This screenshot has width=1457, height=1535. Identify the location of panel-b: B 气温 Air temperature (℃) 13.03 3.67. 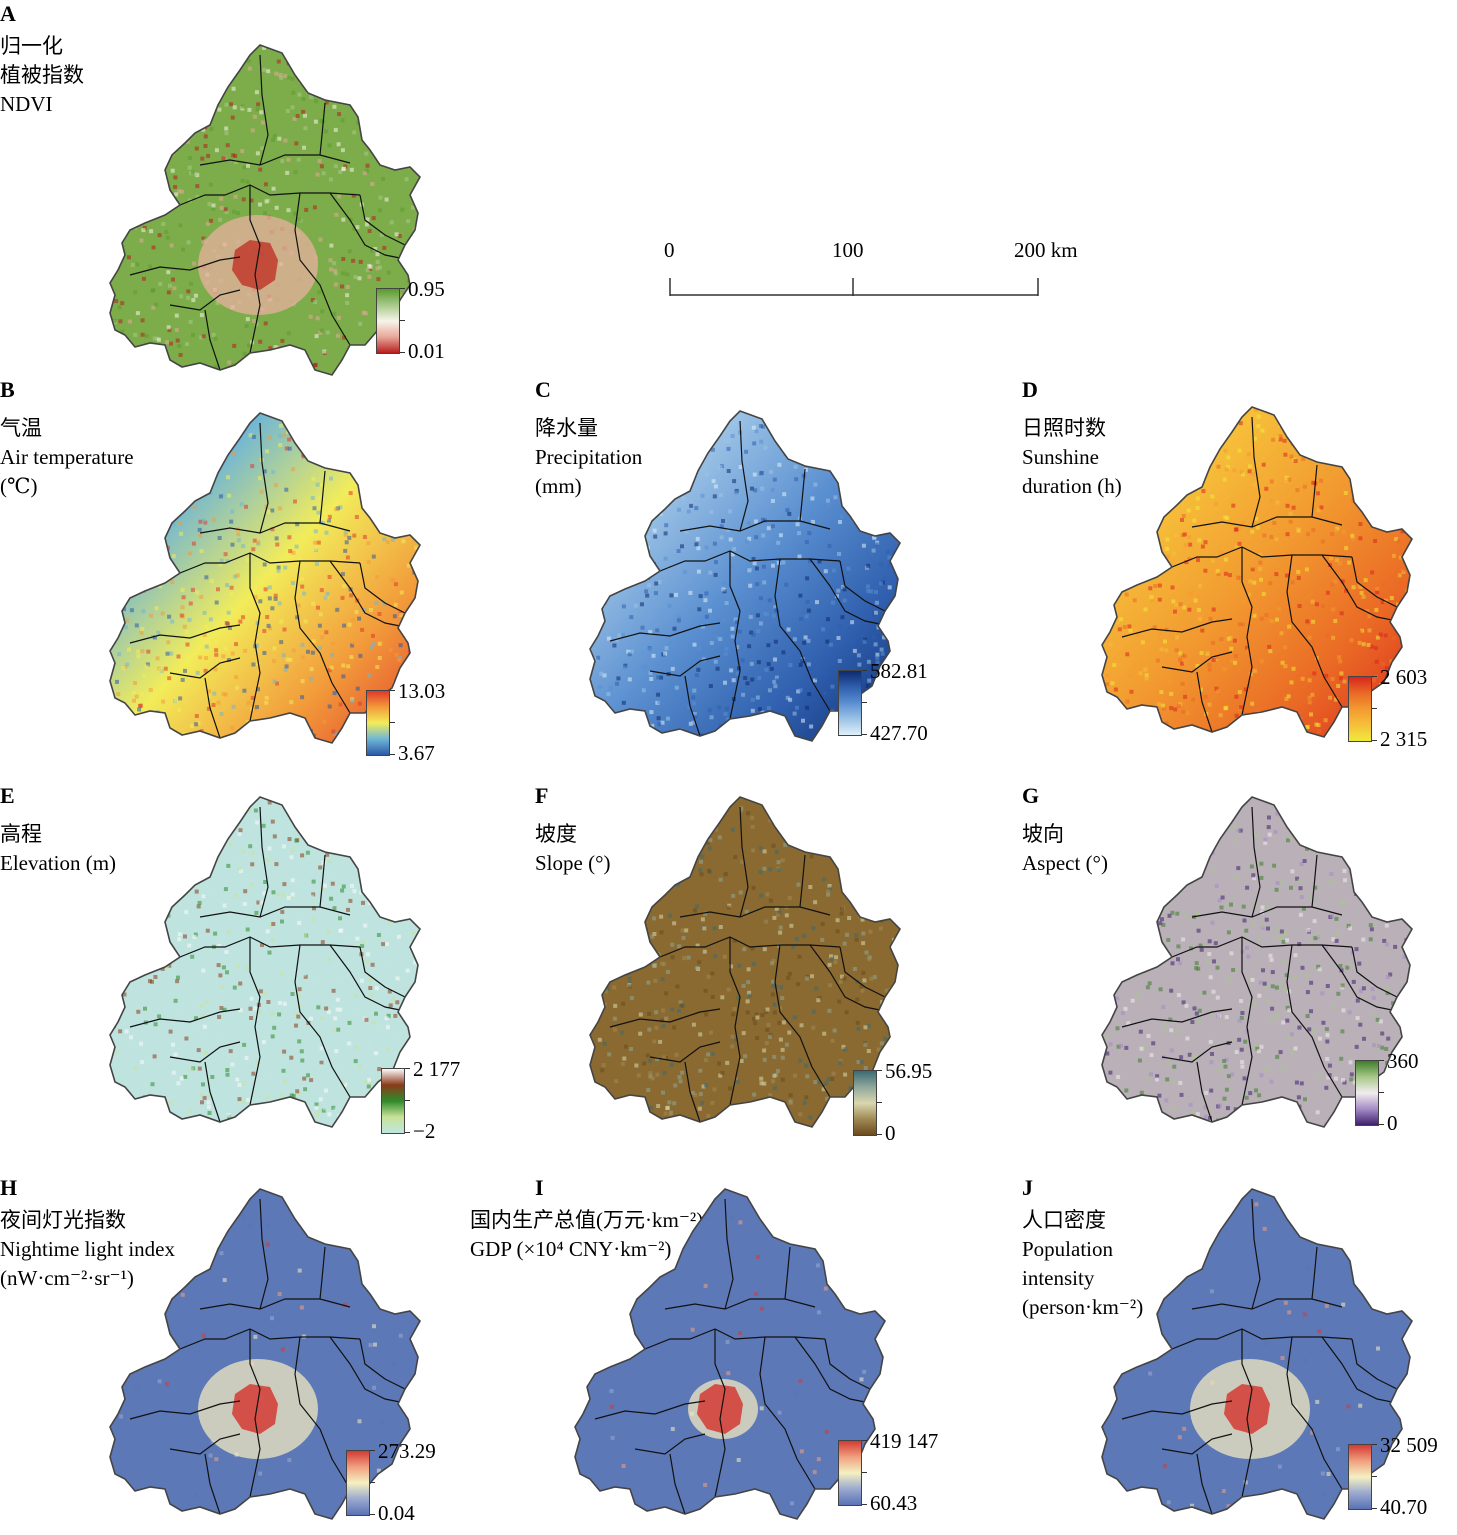
(240, 571).